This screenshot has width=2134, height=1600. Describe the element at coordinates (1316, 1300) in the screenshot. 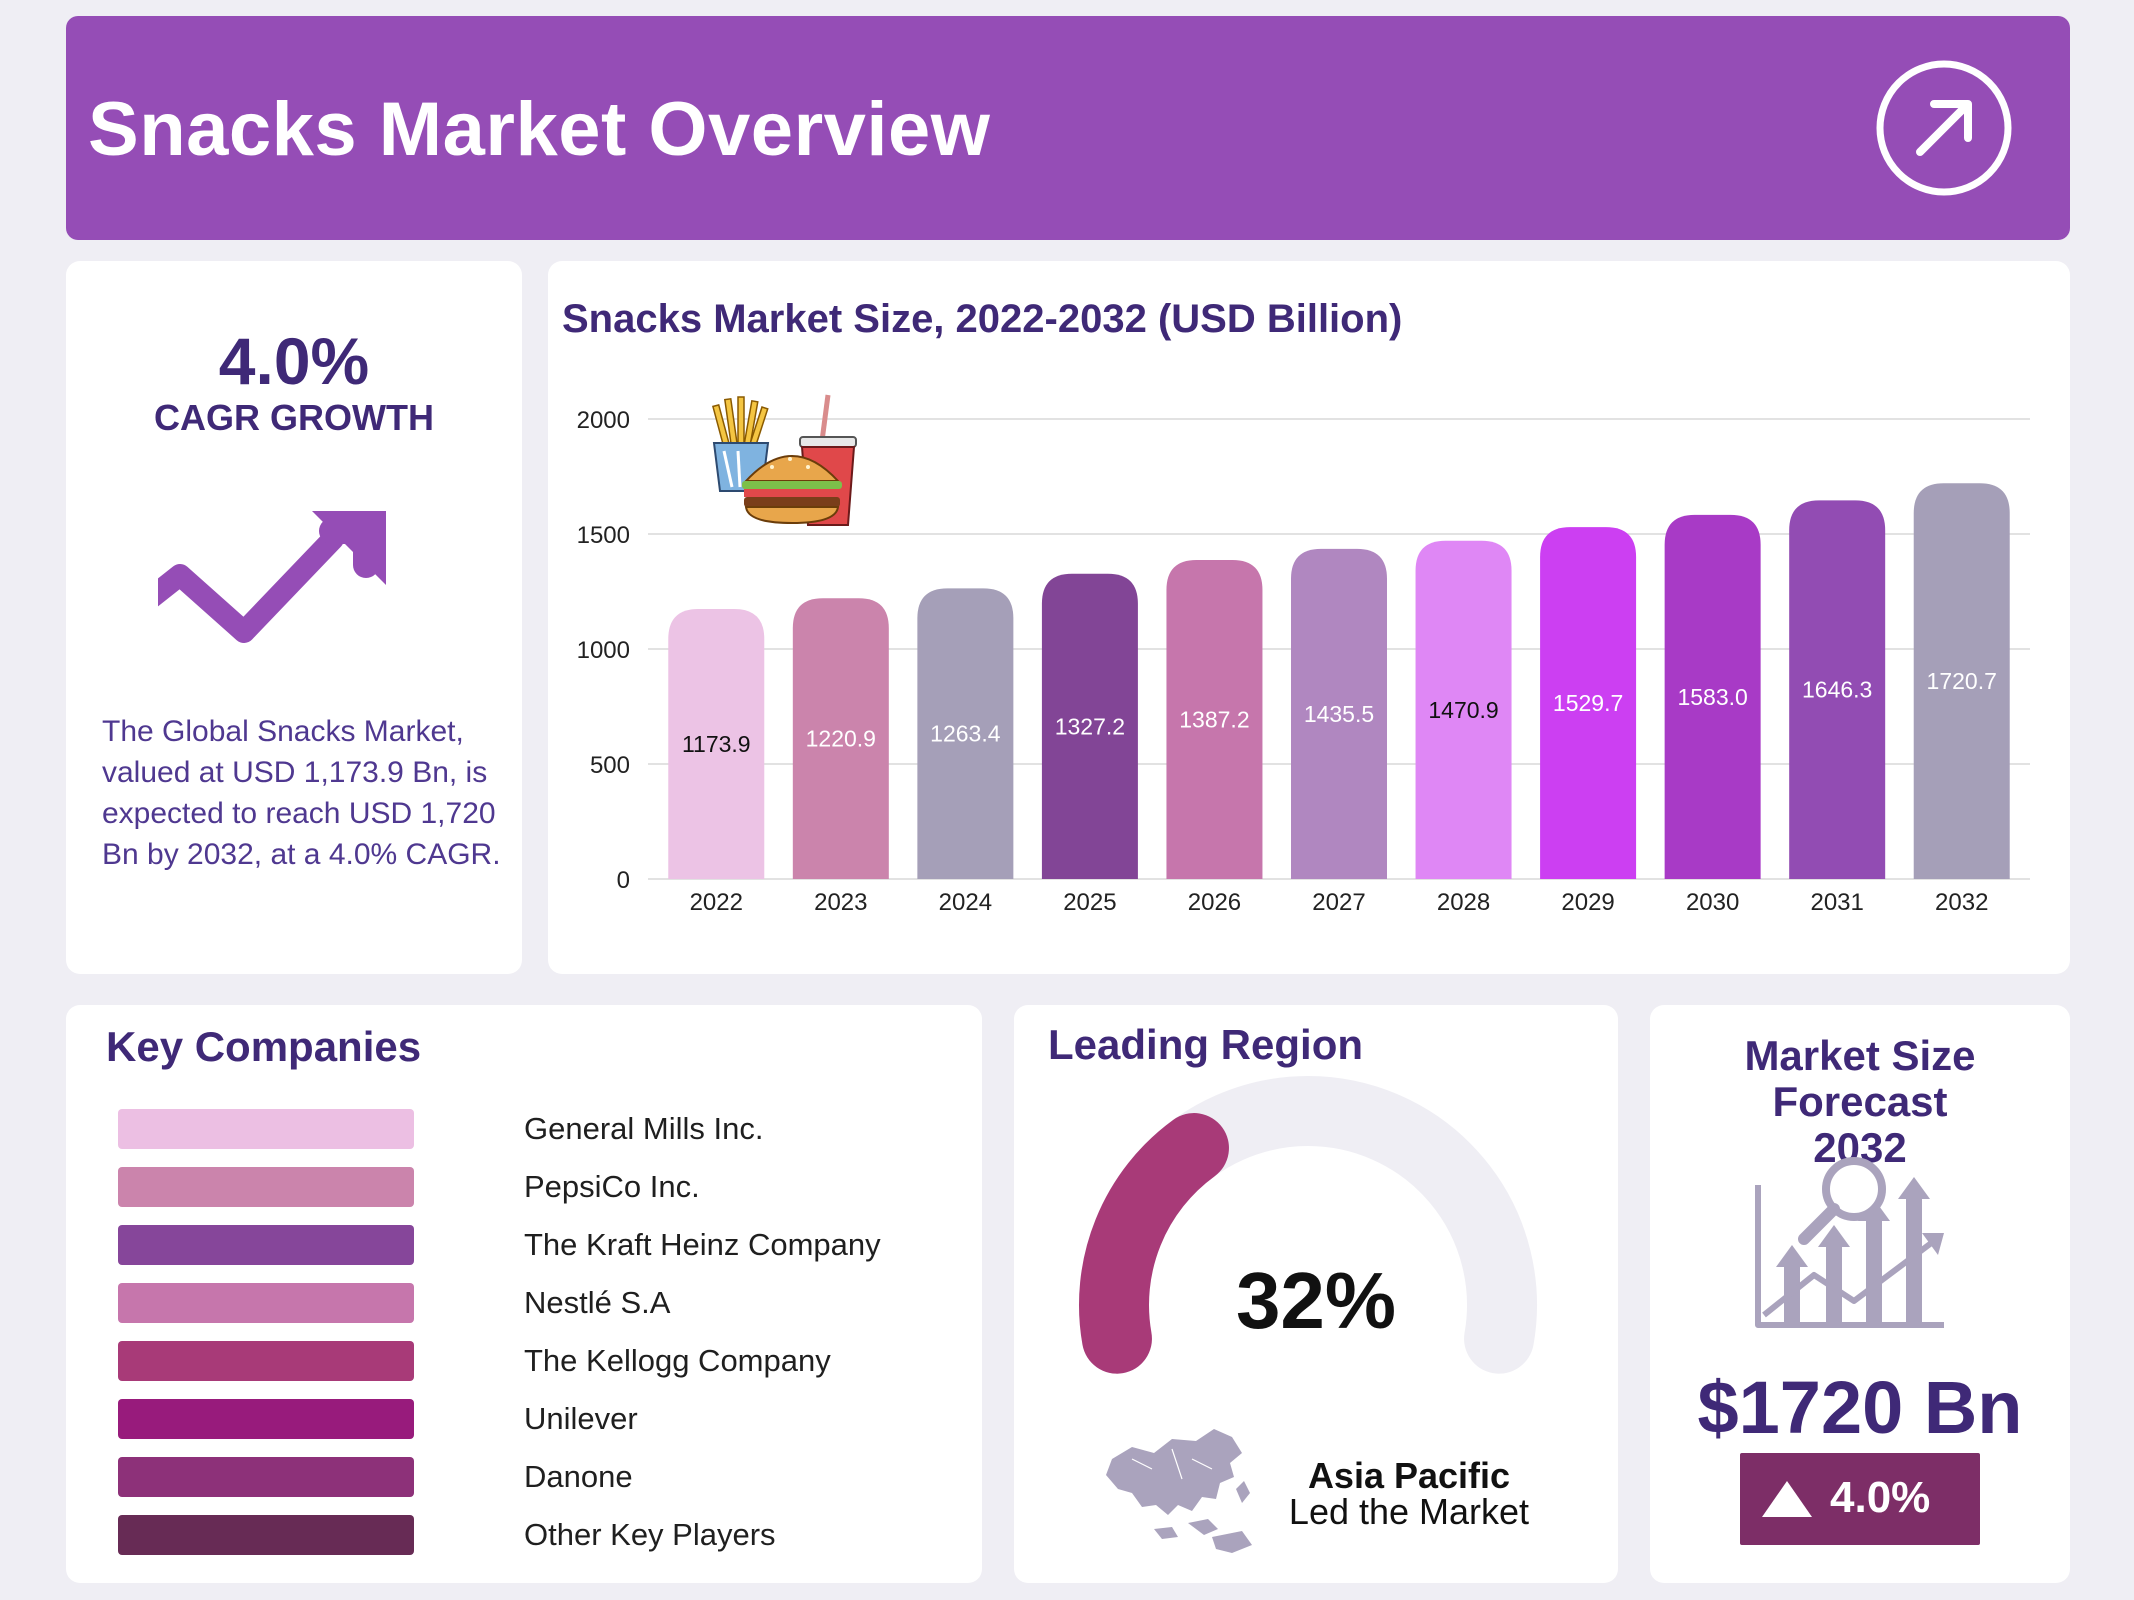

I see `region-share-value: 32%` at that location.